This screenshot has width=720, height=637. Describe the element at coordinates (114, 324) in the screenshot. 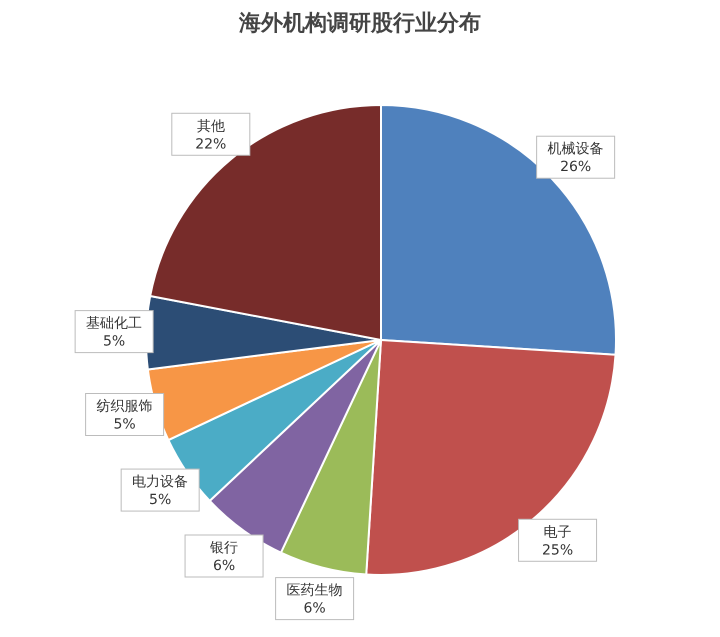

I see `slice-label: 基础化工` at that location.